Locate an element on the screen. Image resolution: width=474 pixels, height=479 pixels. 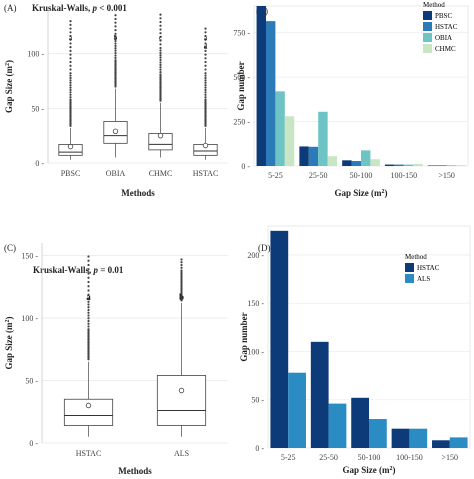
x-tick-3-2: 50-100 is located at coordinates (369, 457).